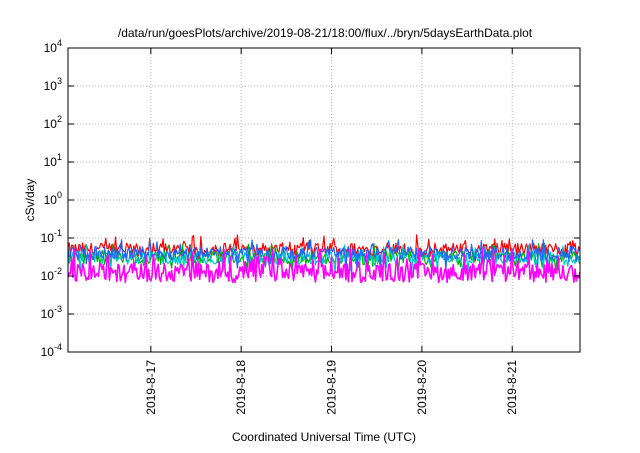  What do you see at coordinates (151, 387) in the screenshot?
I see `x-tick-label: 2019-8-17` at bounding box center [151, 387].